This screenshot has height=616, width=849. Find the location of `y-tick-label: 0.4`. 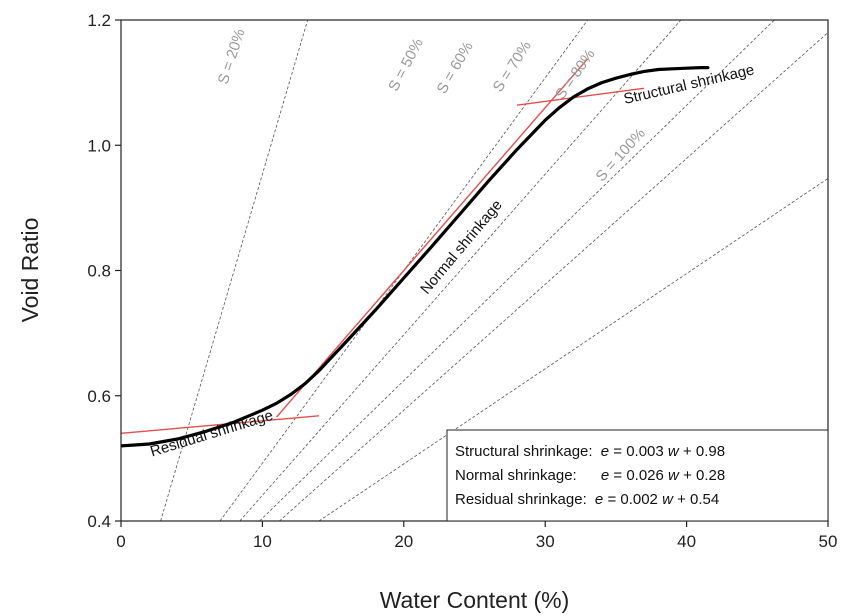

y-tick-label: 0.4 is located at coordinates (99, 521).